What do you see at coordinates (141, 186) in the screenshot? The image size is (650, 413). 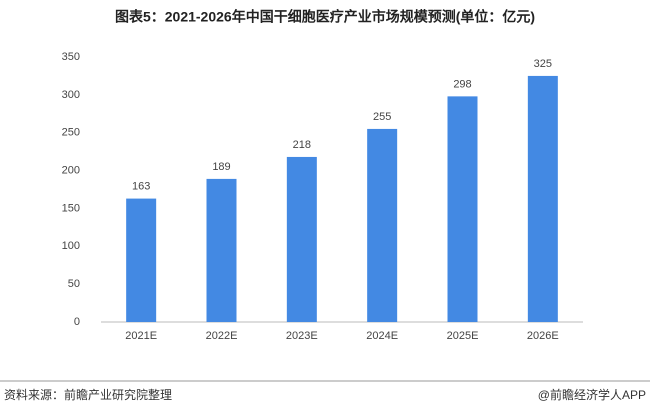 I see `data-label: 163` at bounding box center [141, 186].